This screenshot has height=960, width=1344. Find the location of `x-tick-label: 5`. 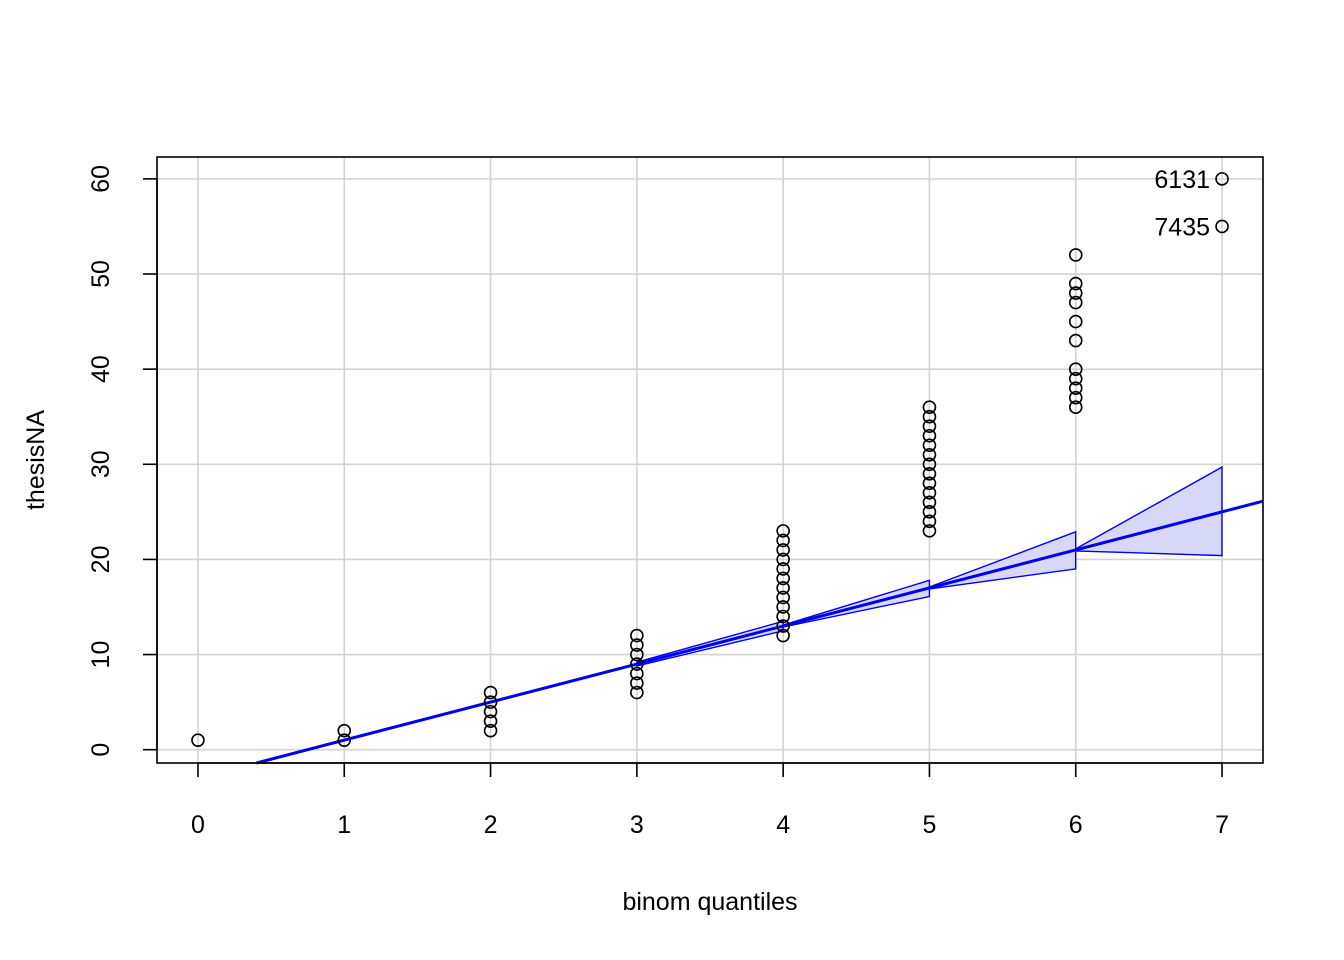

x-tick-label: 5 is located at coordinates (929, 825).